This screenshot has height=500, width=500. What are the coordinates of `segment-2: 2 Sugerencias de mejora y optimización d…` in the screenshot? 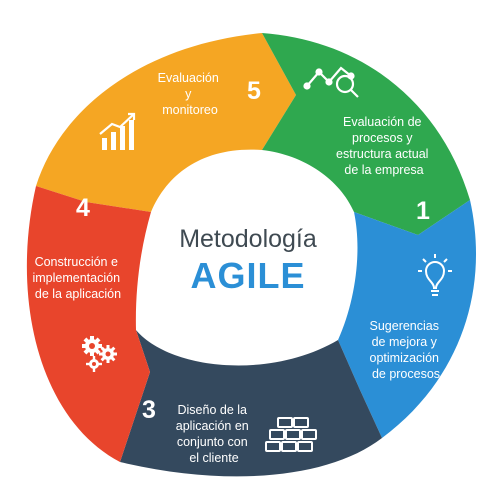 It's located at (407, 319).